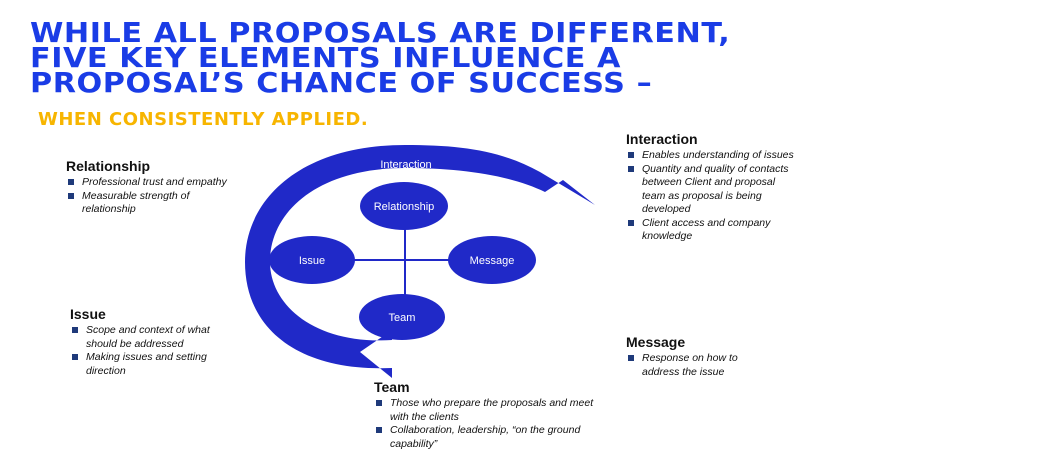  What do you see at coordinates (662, 139) in the screenshot?
I see `interaction-heading: Interaction` at bounding box center [662, 139].